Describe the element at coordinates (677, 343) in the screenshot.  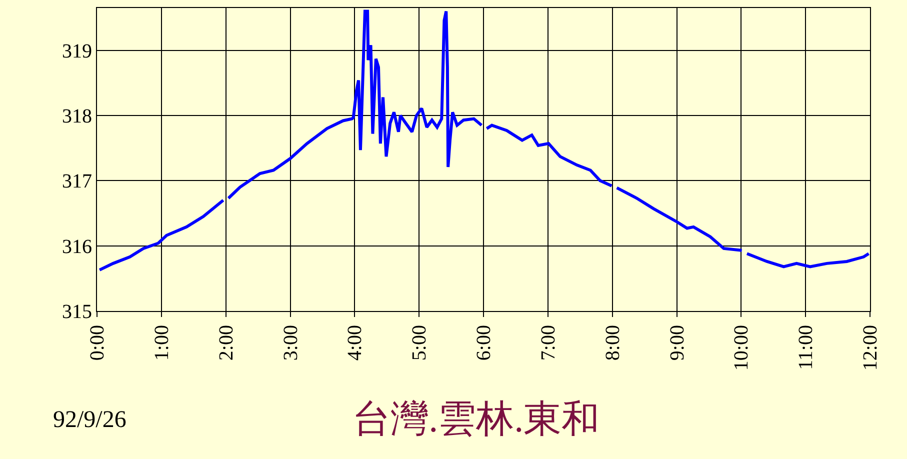
I see `x-tick-label: 9:00` at that location.